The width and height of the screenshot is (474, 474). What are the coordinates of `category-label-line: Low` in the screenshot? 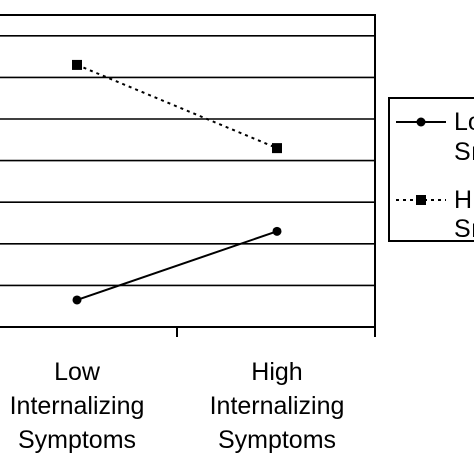 It's located at (77, 372).